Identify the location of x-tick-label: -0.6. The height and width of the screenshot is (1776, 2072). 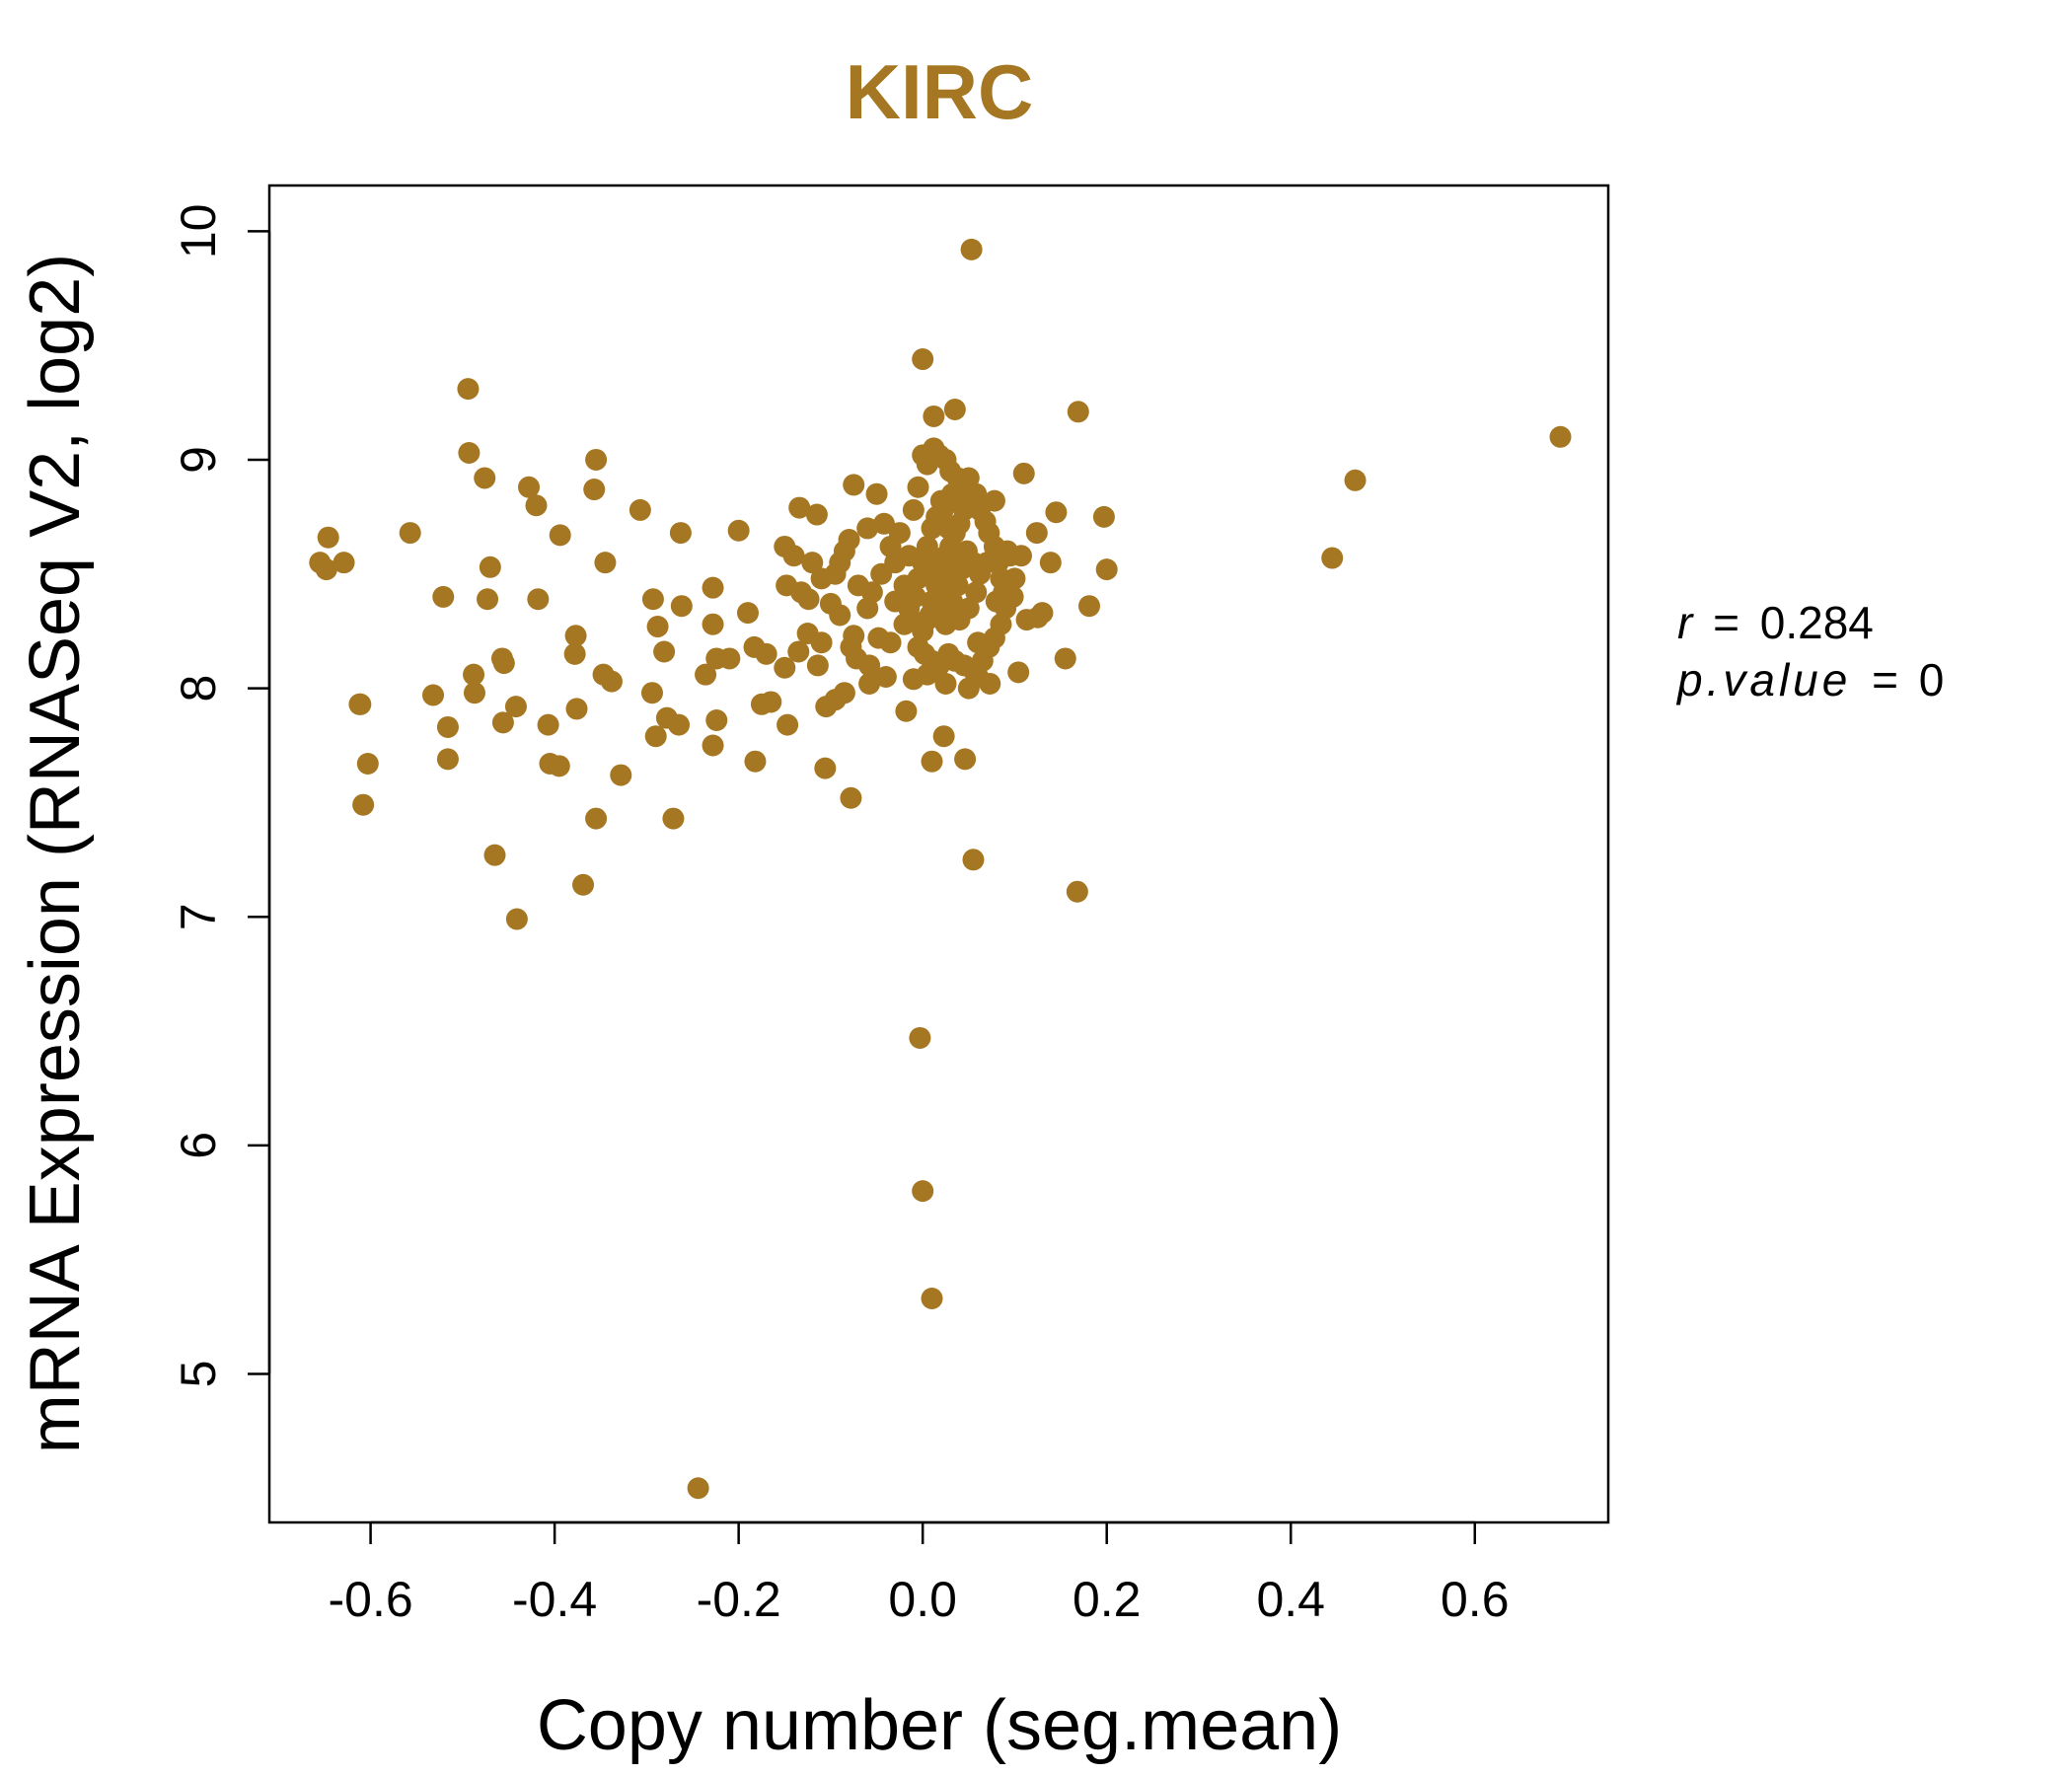
(371, 1600).